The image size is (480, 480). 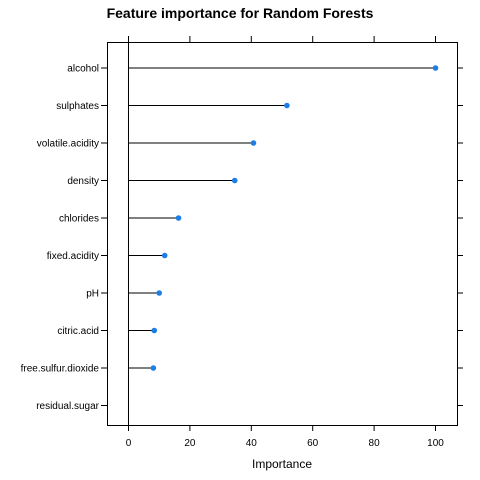 I want to click on y-tick-label: fixed.acidity, so click(x=73, y=256).